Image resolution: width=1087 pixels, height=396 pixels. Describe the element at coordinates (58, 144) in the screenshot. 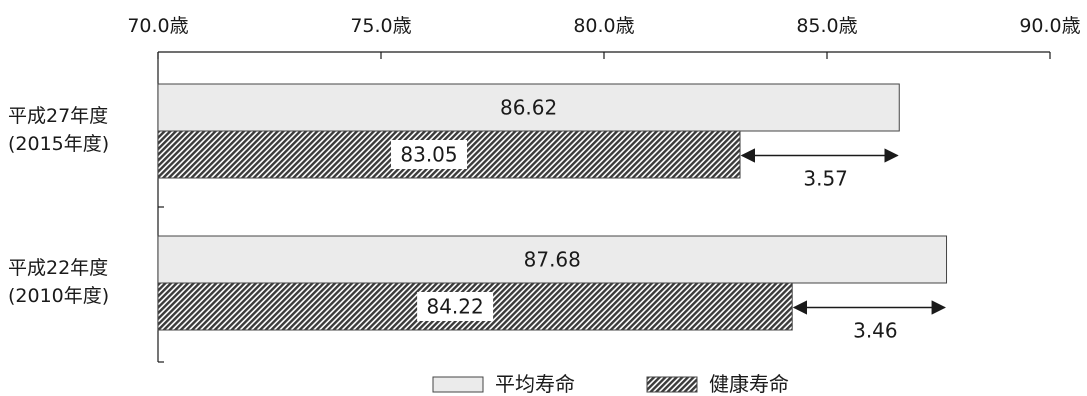

I see `category-label-line2: (2015年度)` at that location.